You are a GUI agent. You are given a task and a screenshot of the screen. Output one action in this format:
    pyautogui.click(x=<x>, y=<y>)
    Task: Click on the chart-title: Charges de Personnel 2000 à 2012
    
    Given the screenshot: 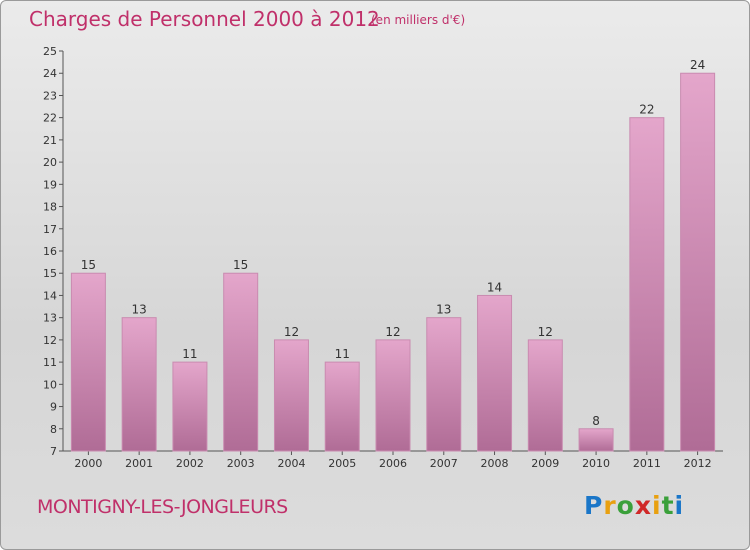 What is the action you would take?
    pyautogui.click(x=204, y=19)
    